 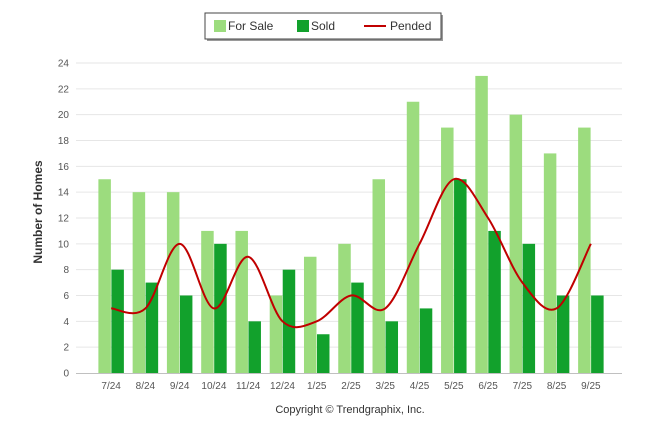 I want to click on legend-items: For Sale Sold Pended, so click(x=322, y=26).